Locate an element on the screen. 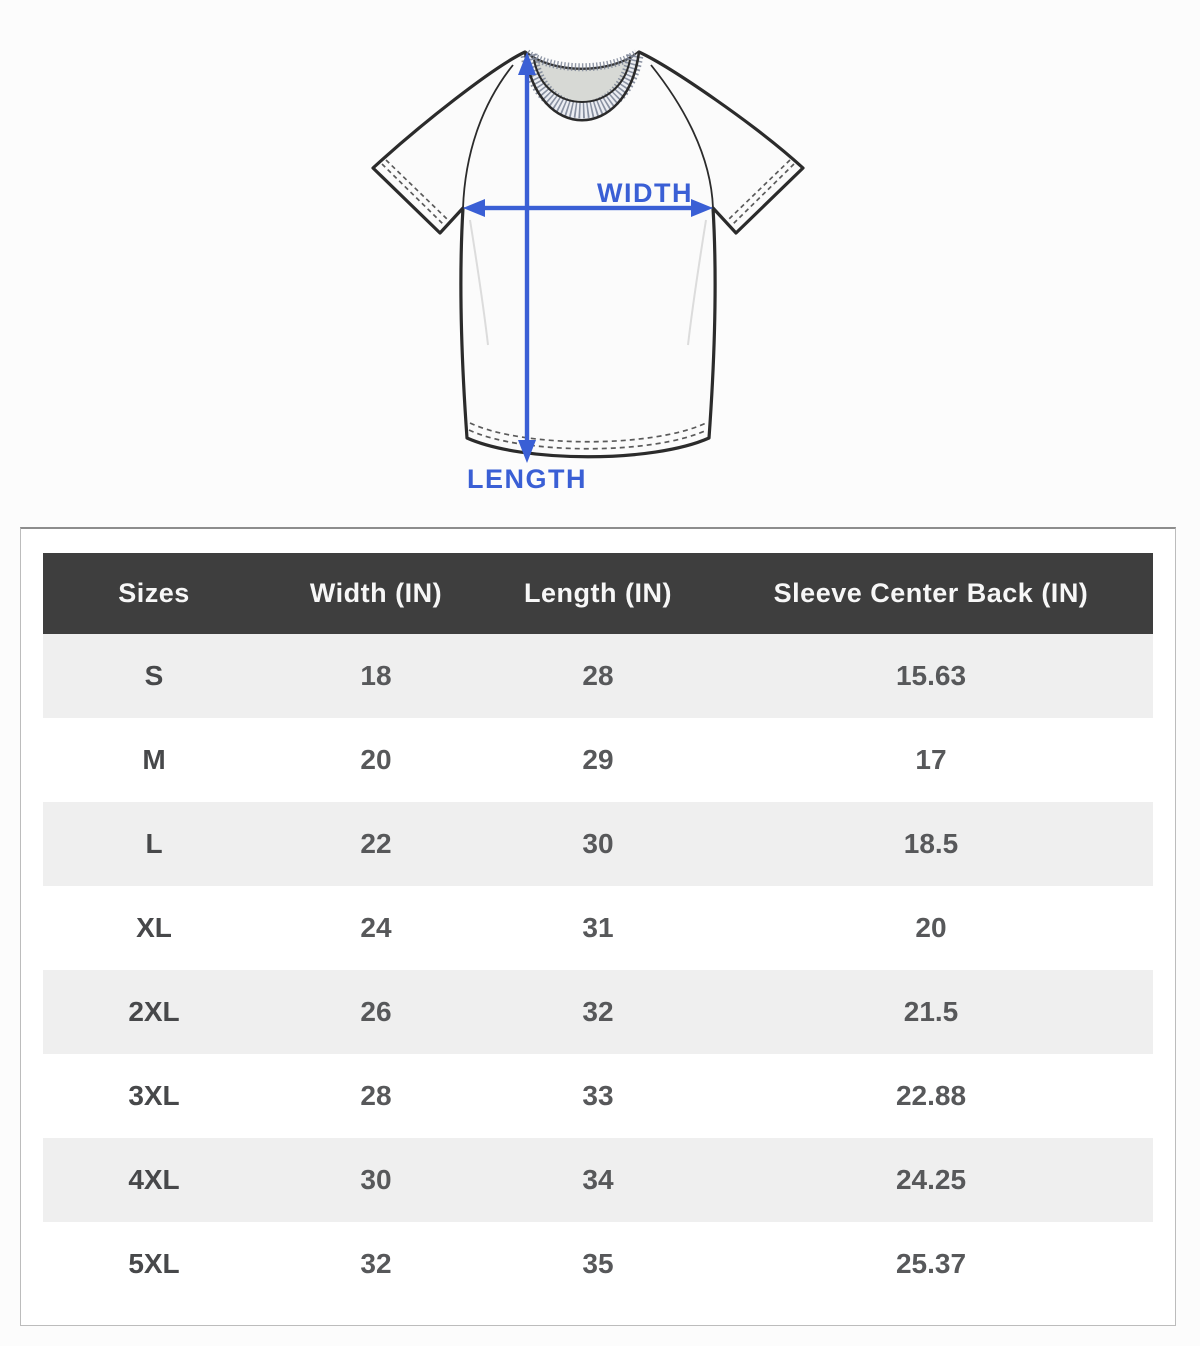  sleeve-value: 25.37 is located at coordinates (931, 1263).